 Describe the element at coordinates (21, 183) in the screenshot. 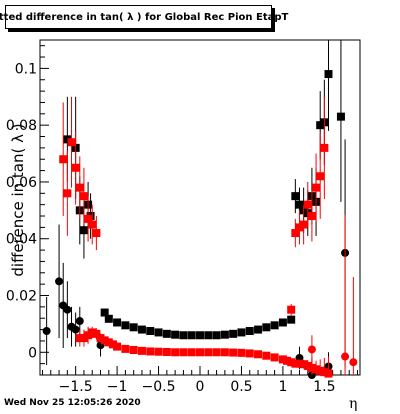

I see `y-tick-label: 0.06` at that location.